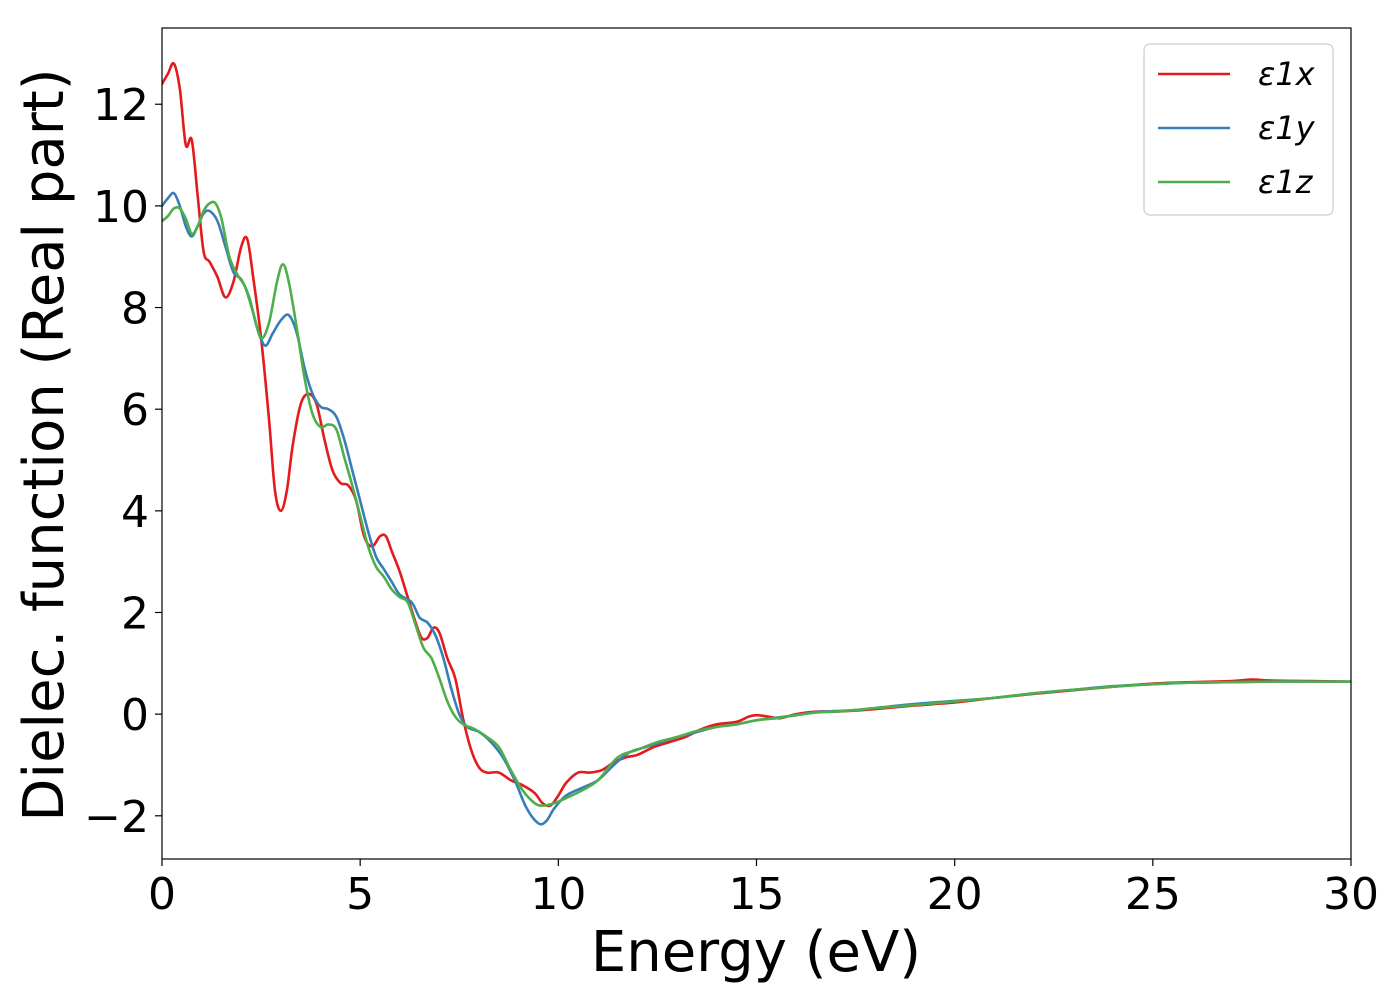  Describe the element at coordinates (757, 894) in the screenshot. I see `x-tick-label: 15` at that location.